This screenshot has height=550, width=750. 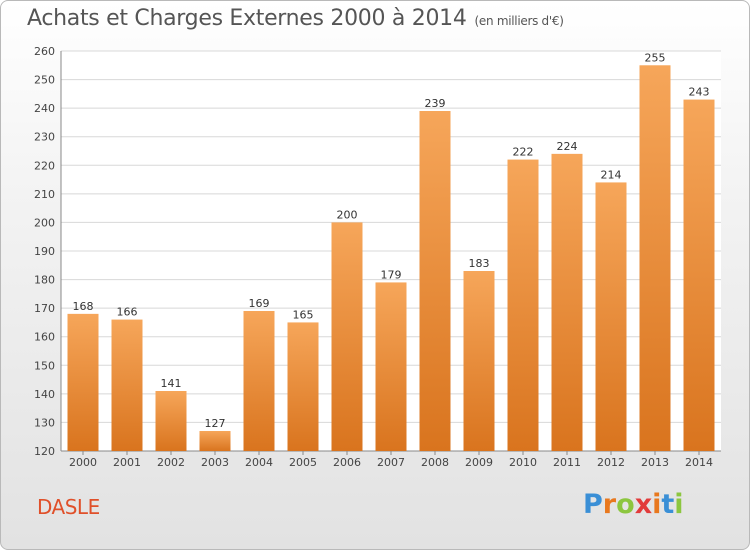 I want to click on data-label: 179, so click(x=391, y=274).